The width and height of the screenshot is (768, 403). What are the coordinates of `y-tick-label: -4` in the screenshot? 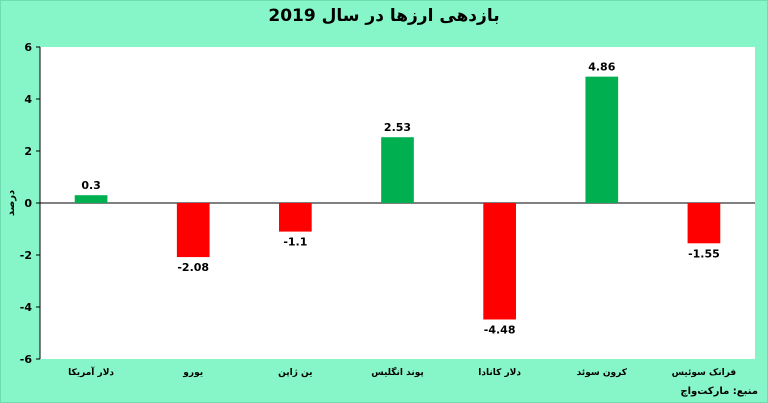 It's located at (26, 307).